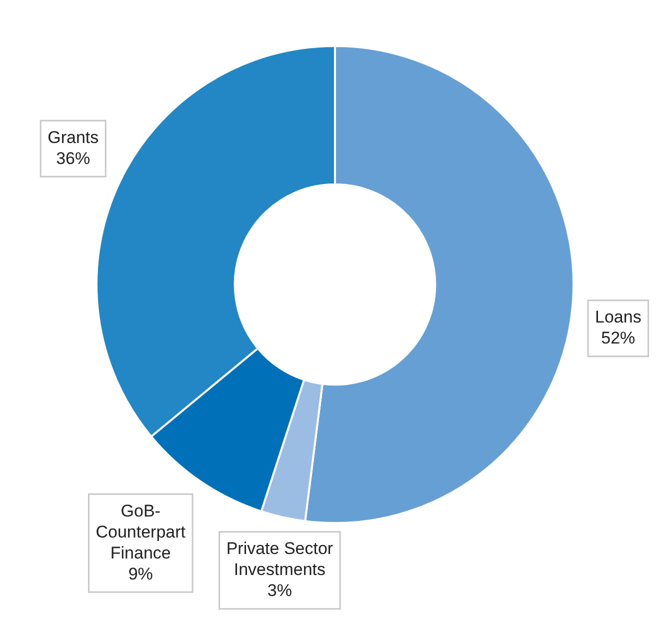  Describe the element at coordinates (618, 317) in the screenshot. I see `slice-label: Loans` at that location.